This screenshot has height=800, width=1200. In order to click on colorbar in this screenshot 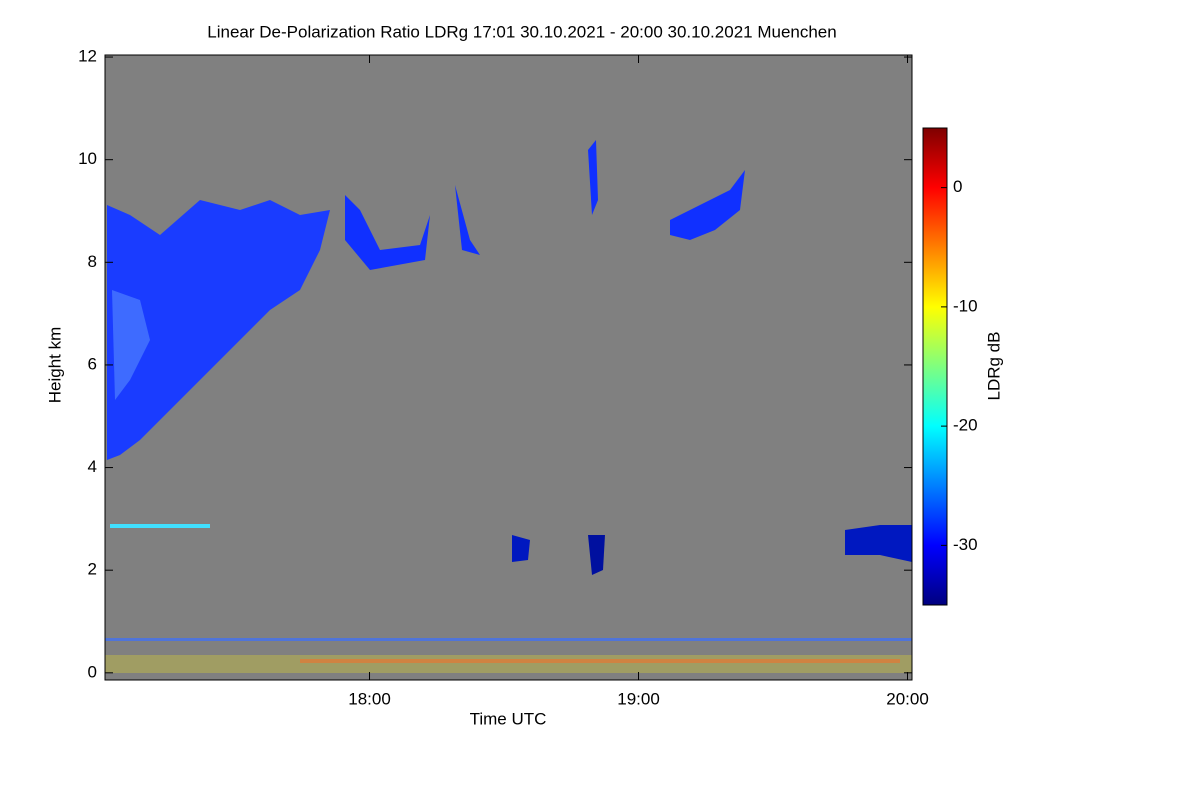, I will do `click(935, 366)`.